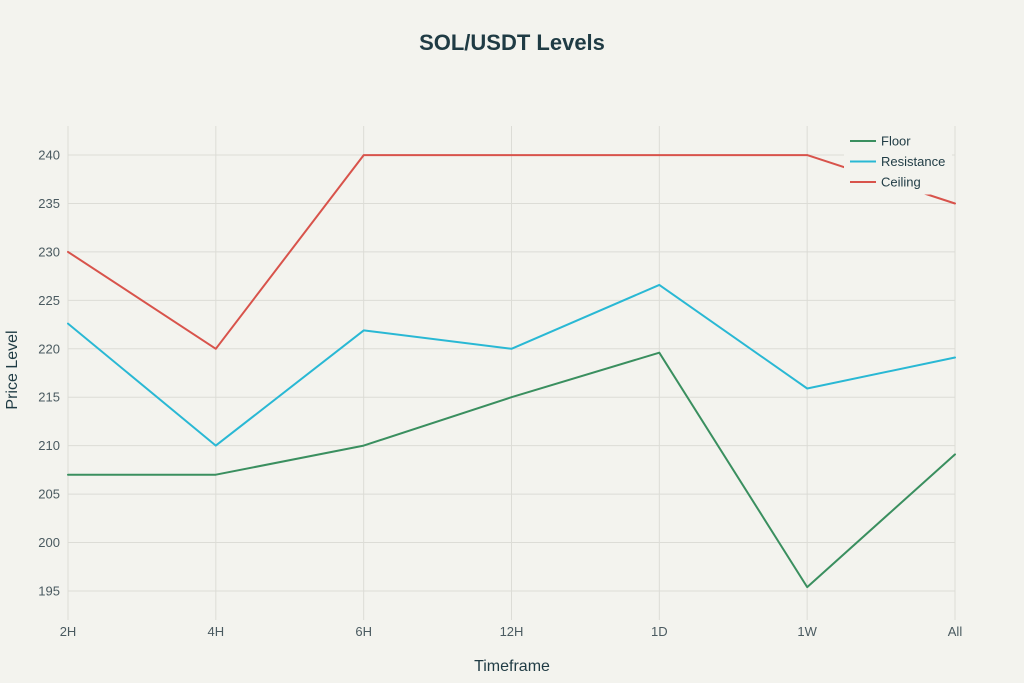 This screenshot has width=1024, height=683. I want to click on x-tick-label-2H: 2H, so click(68, 631).